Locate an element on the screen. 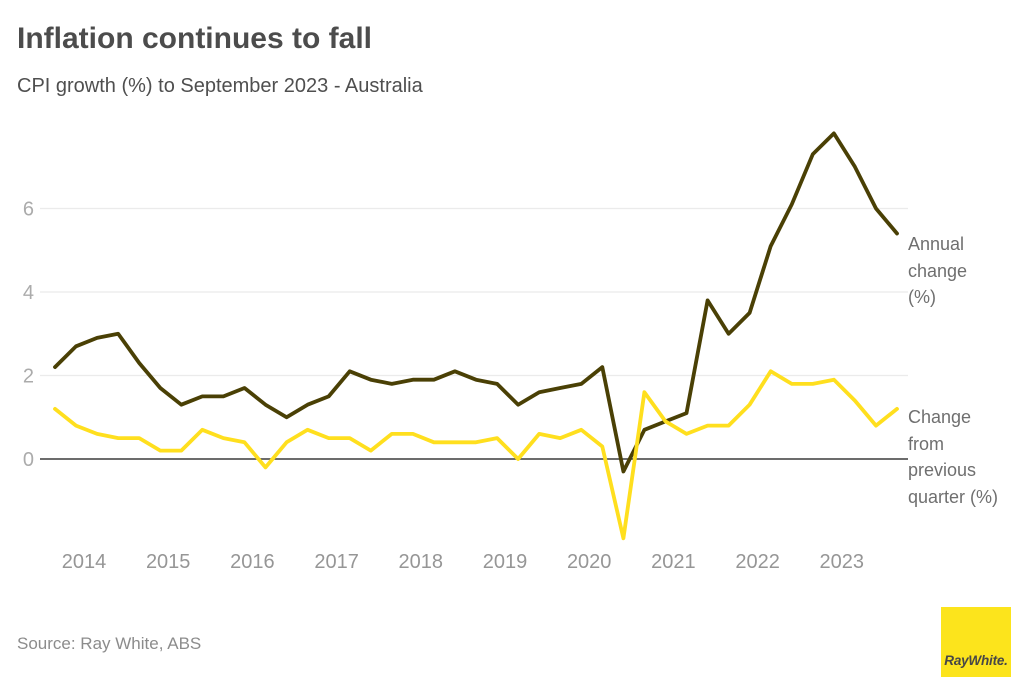 The width and height of the screenshot is (1024, 694). y-tick-label-2: 2 is located at coordinates (28, 377).